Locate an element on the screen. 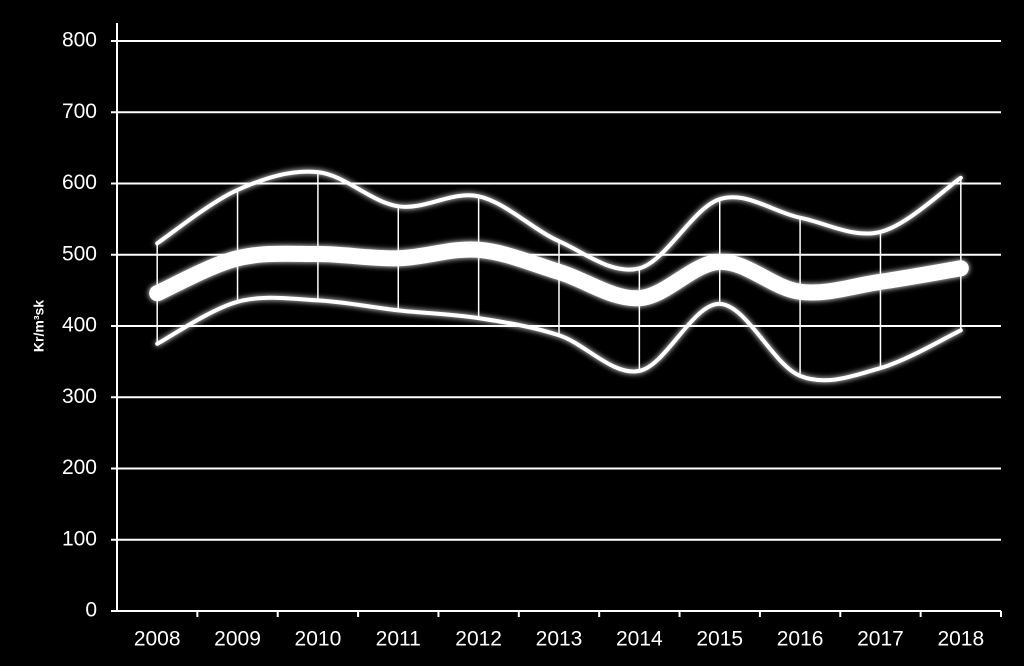  y-tick-label: 800 is located at coordinates (79, 40).